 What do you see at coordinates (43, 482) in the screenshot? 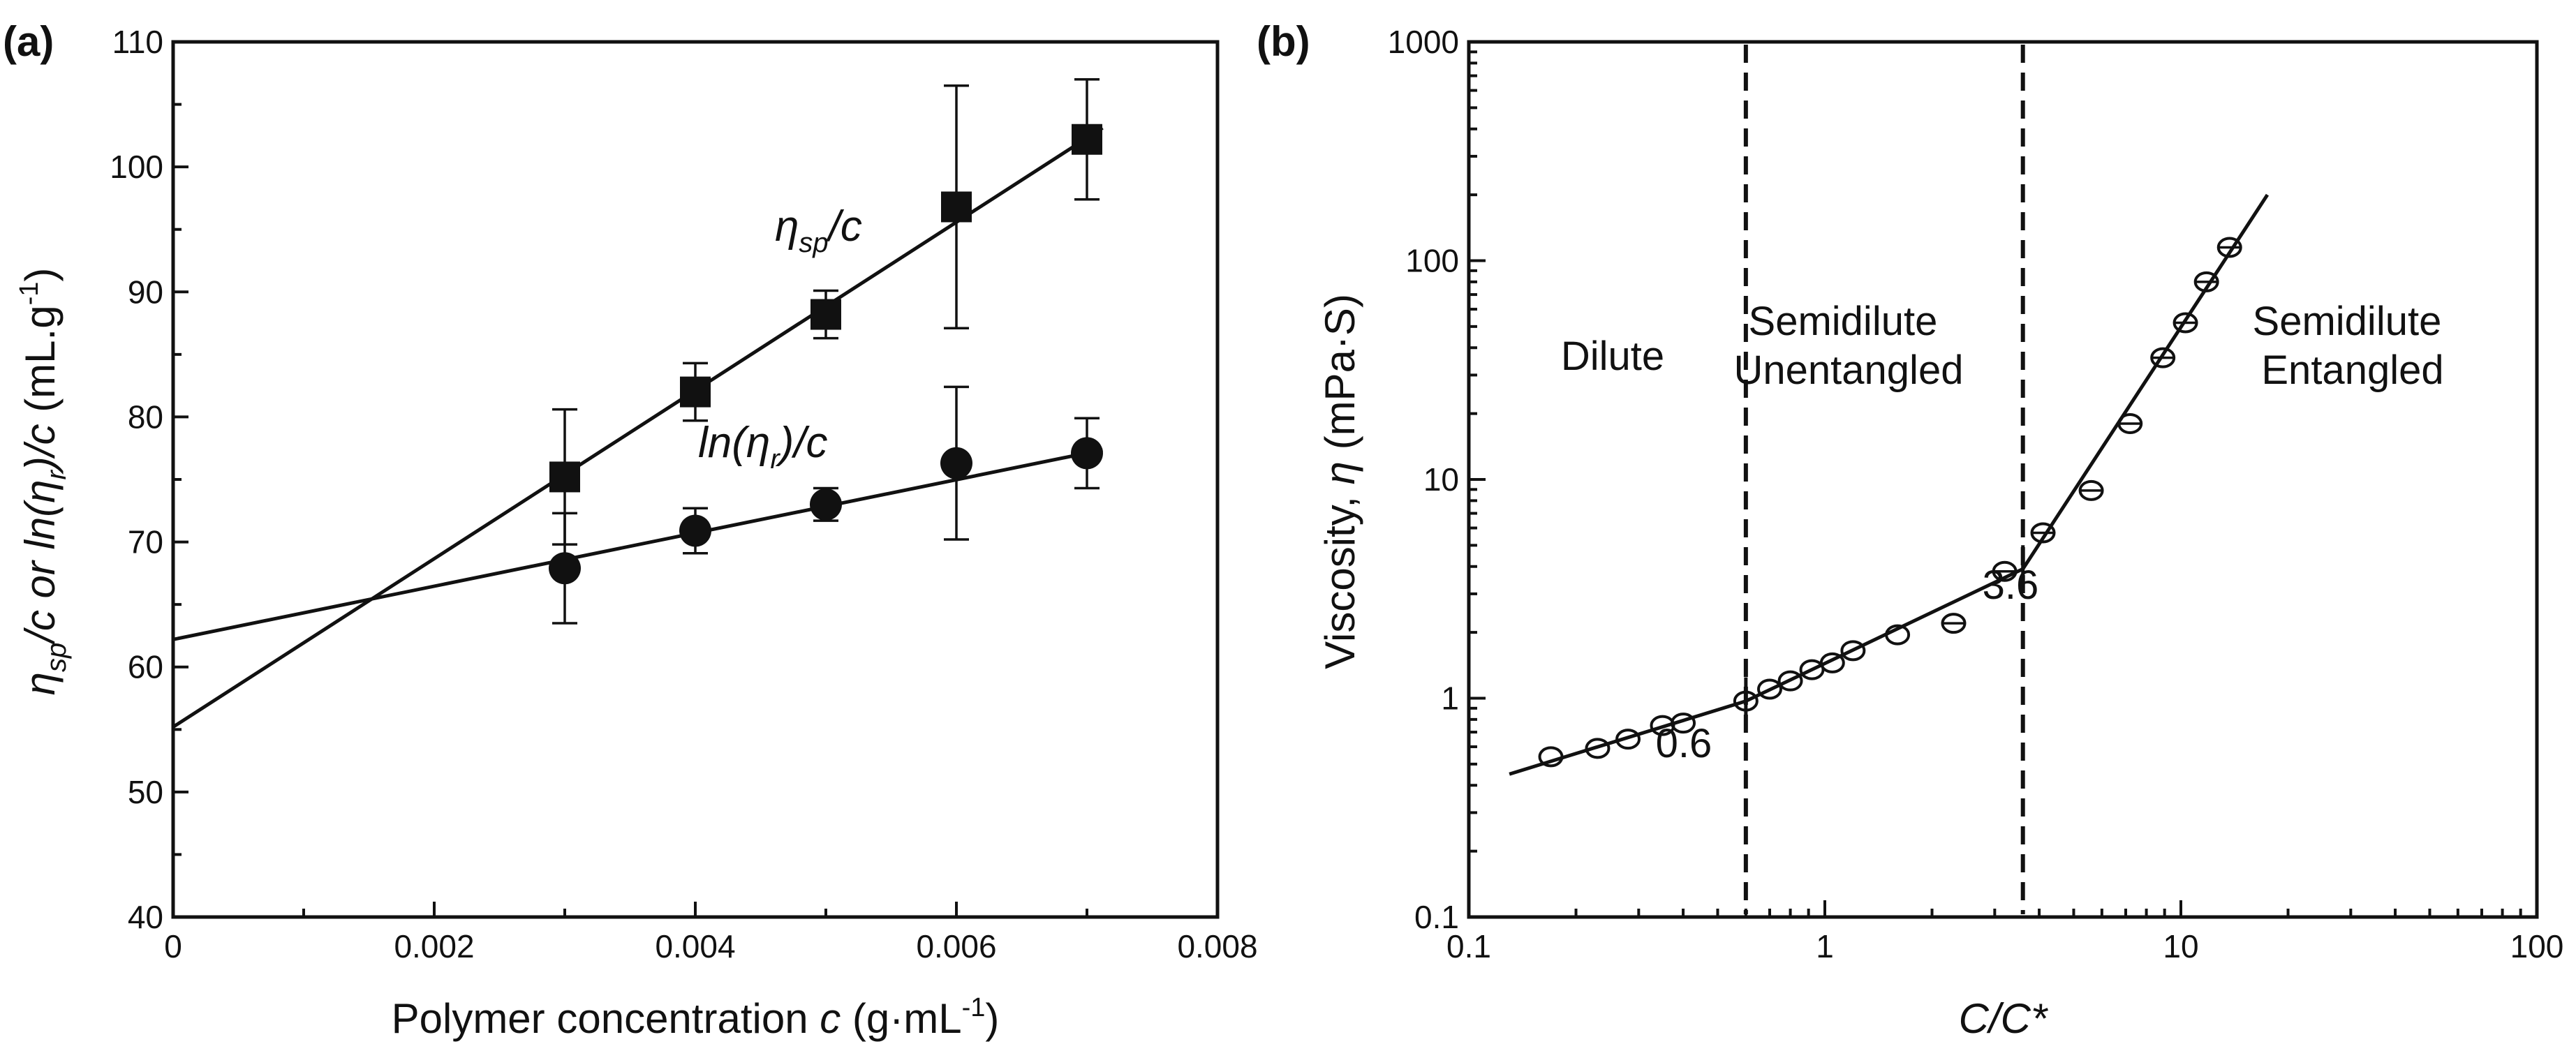
I see `panel-a-y-axis-title: ηsp/c or ln(ηr)/c (mL.g-1)` at bounding box center [43, 482].